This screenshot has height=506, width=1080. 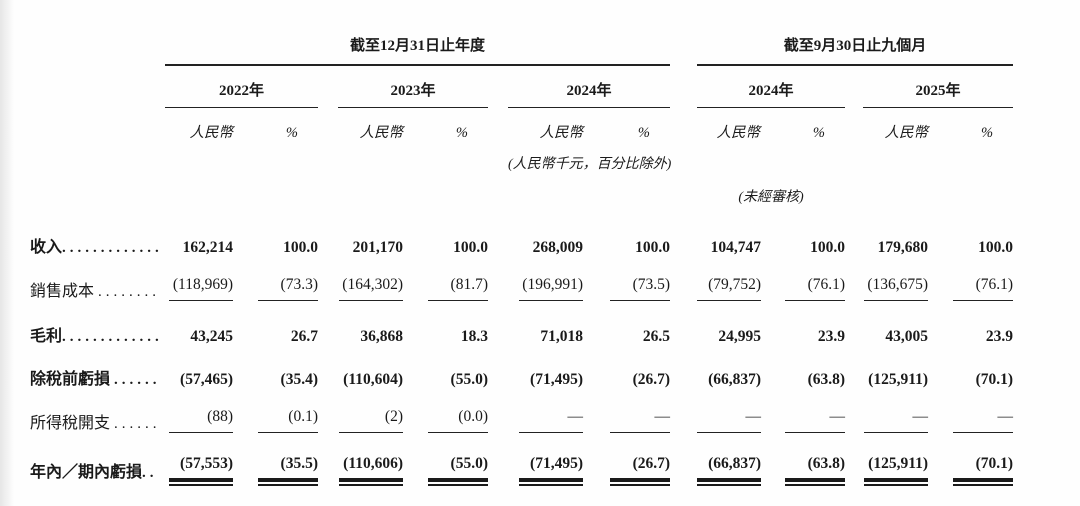 What do you see at coordinates (855, 50) in the screenshot?
I see `period-group-nine-months: 截至9月30日止九個月` at bounding box center [855, 50].